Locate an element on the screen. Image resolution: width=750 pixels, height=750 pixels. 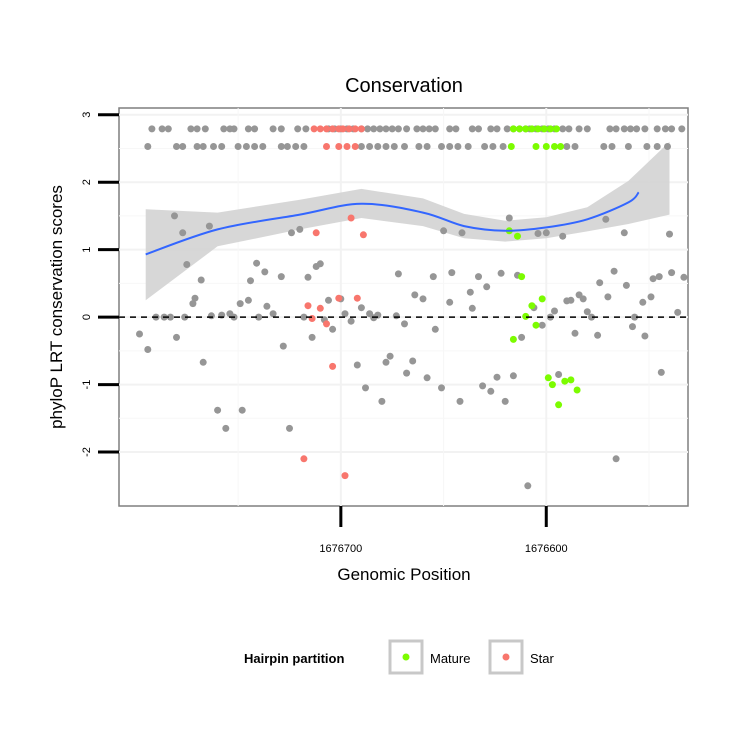
y-axis-title: phyloP LRT conservation scores is located at coordinates (56, 307).